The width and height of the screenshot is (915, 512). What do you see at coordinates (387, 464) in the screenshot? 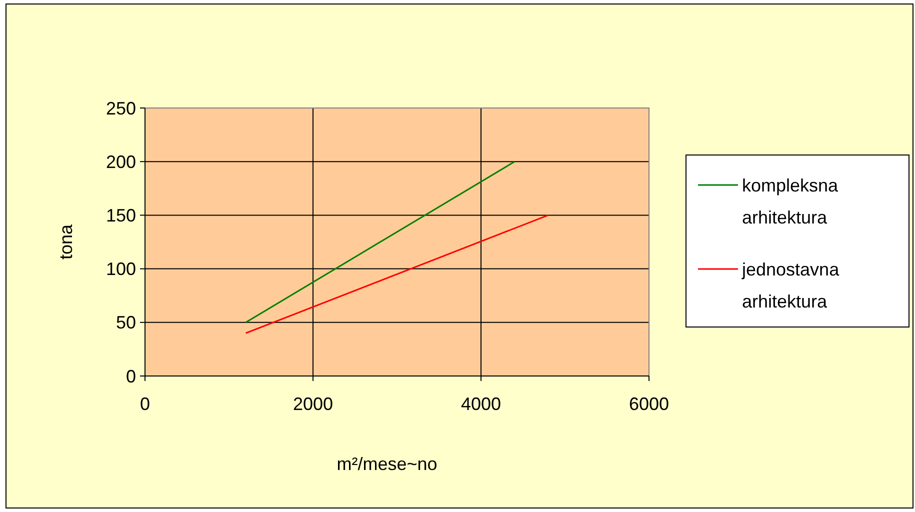
I see `x-axis-title: m²/mese~no` at bounding box center [387, 464].